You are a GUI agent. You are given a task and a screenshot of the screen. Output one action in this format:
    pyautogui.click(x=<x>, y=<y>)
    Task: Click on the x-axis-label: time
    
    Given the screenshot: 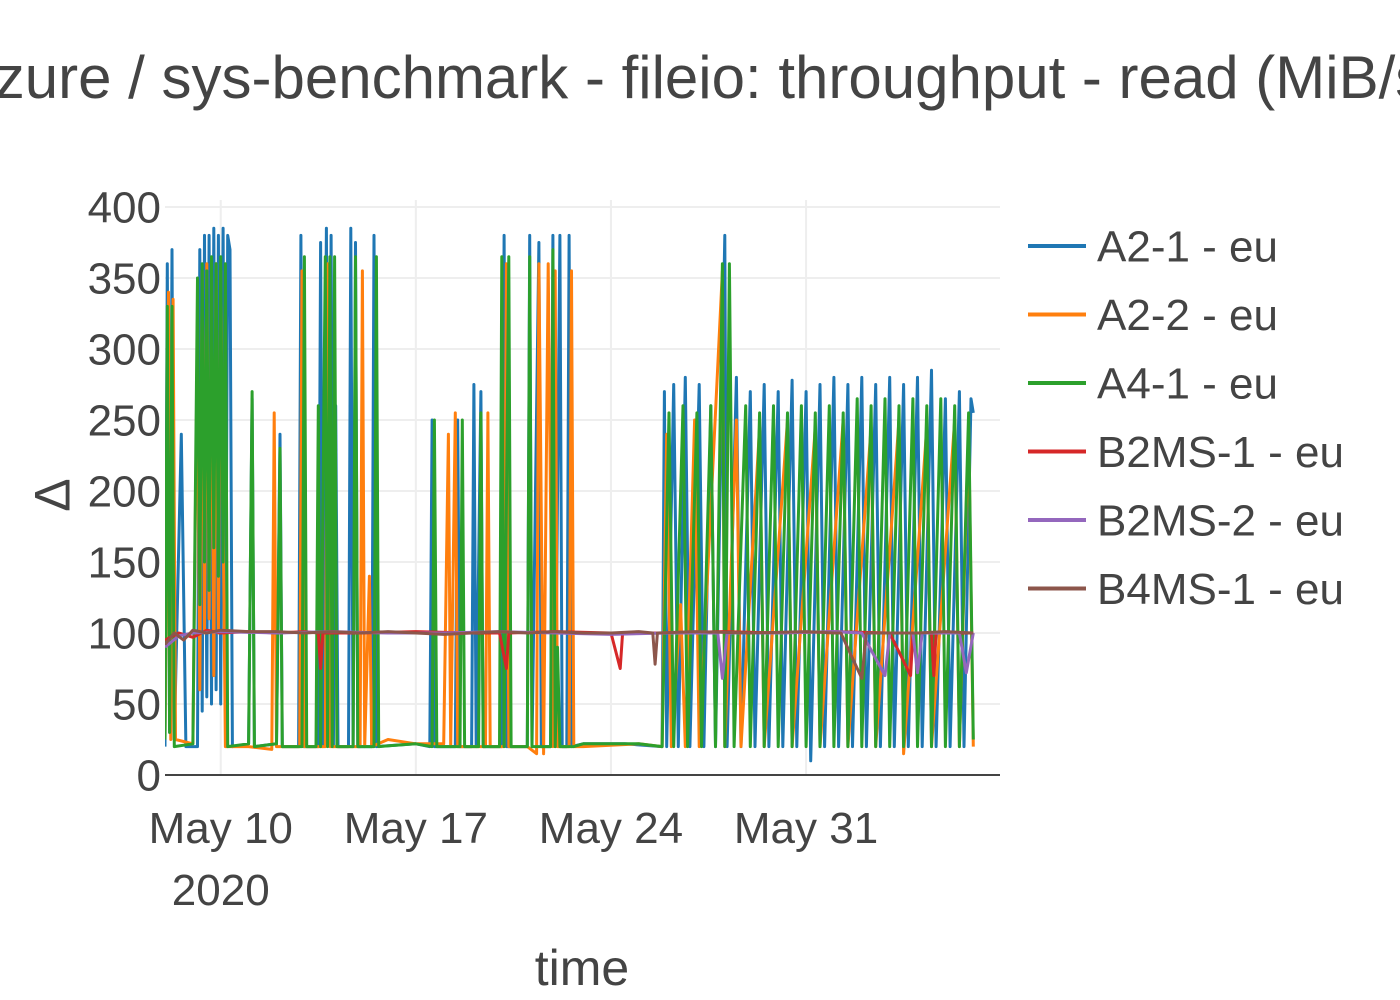 What is the action you would take?
    pyautogui.click(x=582, y=968)
    